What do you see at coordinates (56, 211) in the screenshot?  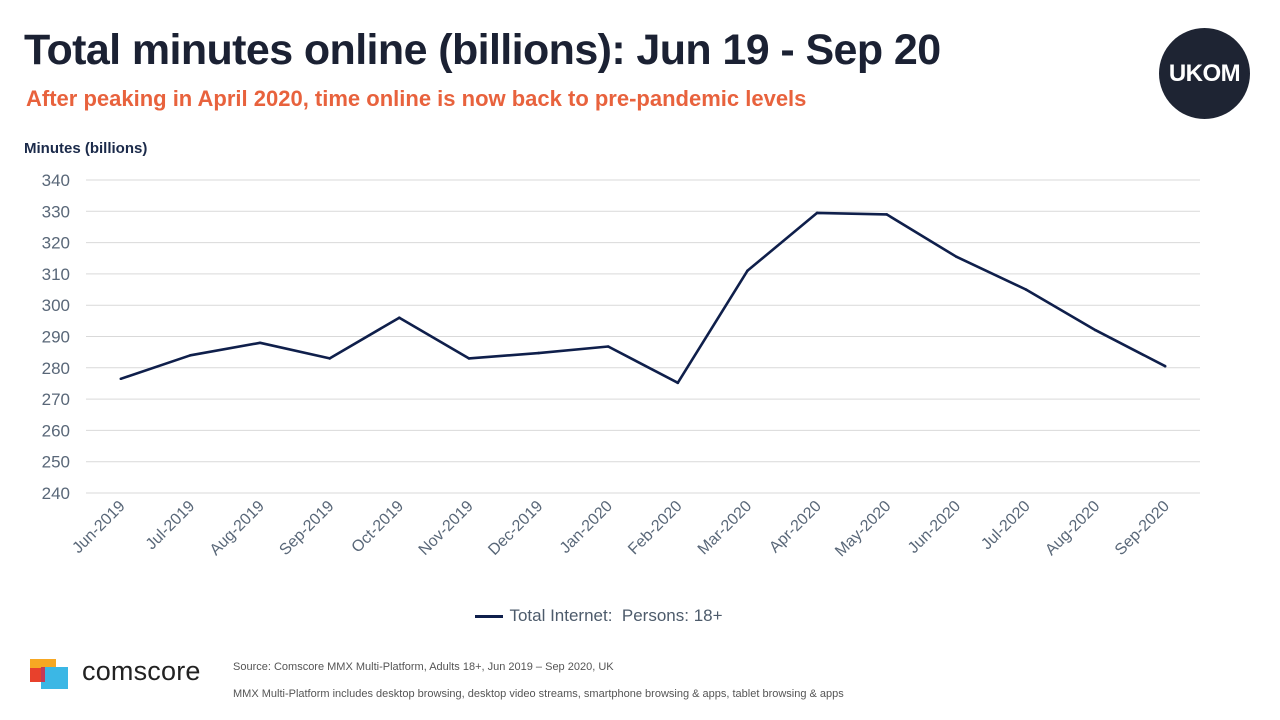 I see `y-tick-label: 330` at bounding box center [56, 211].